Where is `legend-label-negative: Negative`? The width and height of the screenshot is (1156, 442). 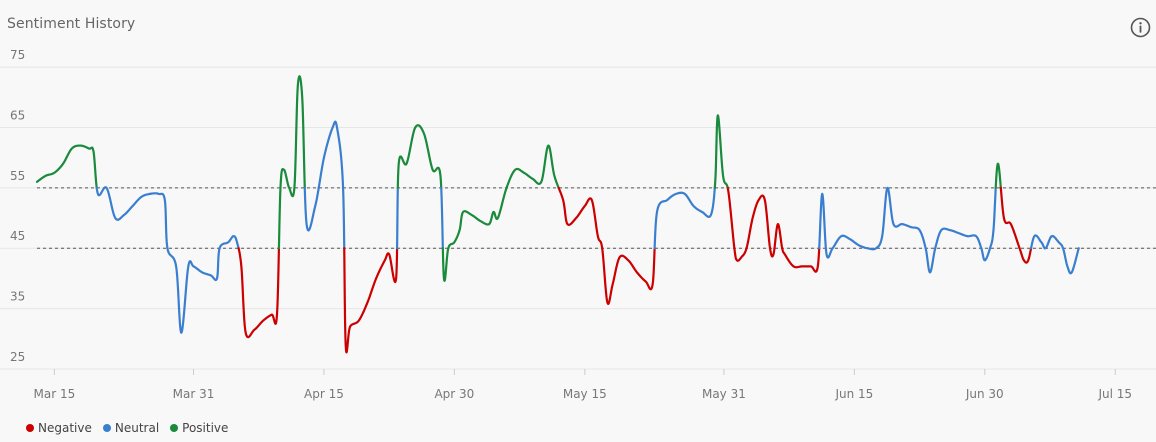
legend-label-negative: Negative is located at coordinates (65, 428).